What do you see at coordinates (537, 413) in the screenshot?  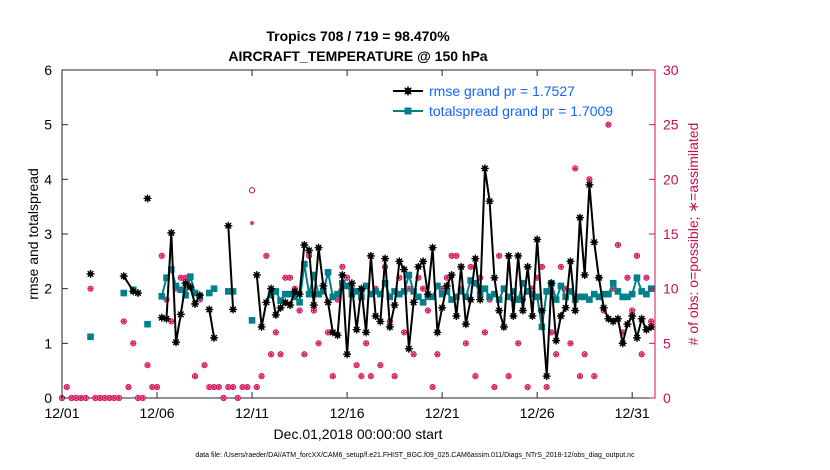 I see `x-tick-label: 12/26` at bounding box center [537, 413].